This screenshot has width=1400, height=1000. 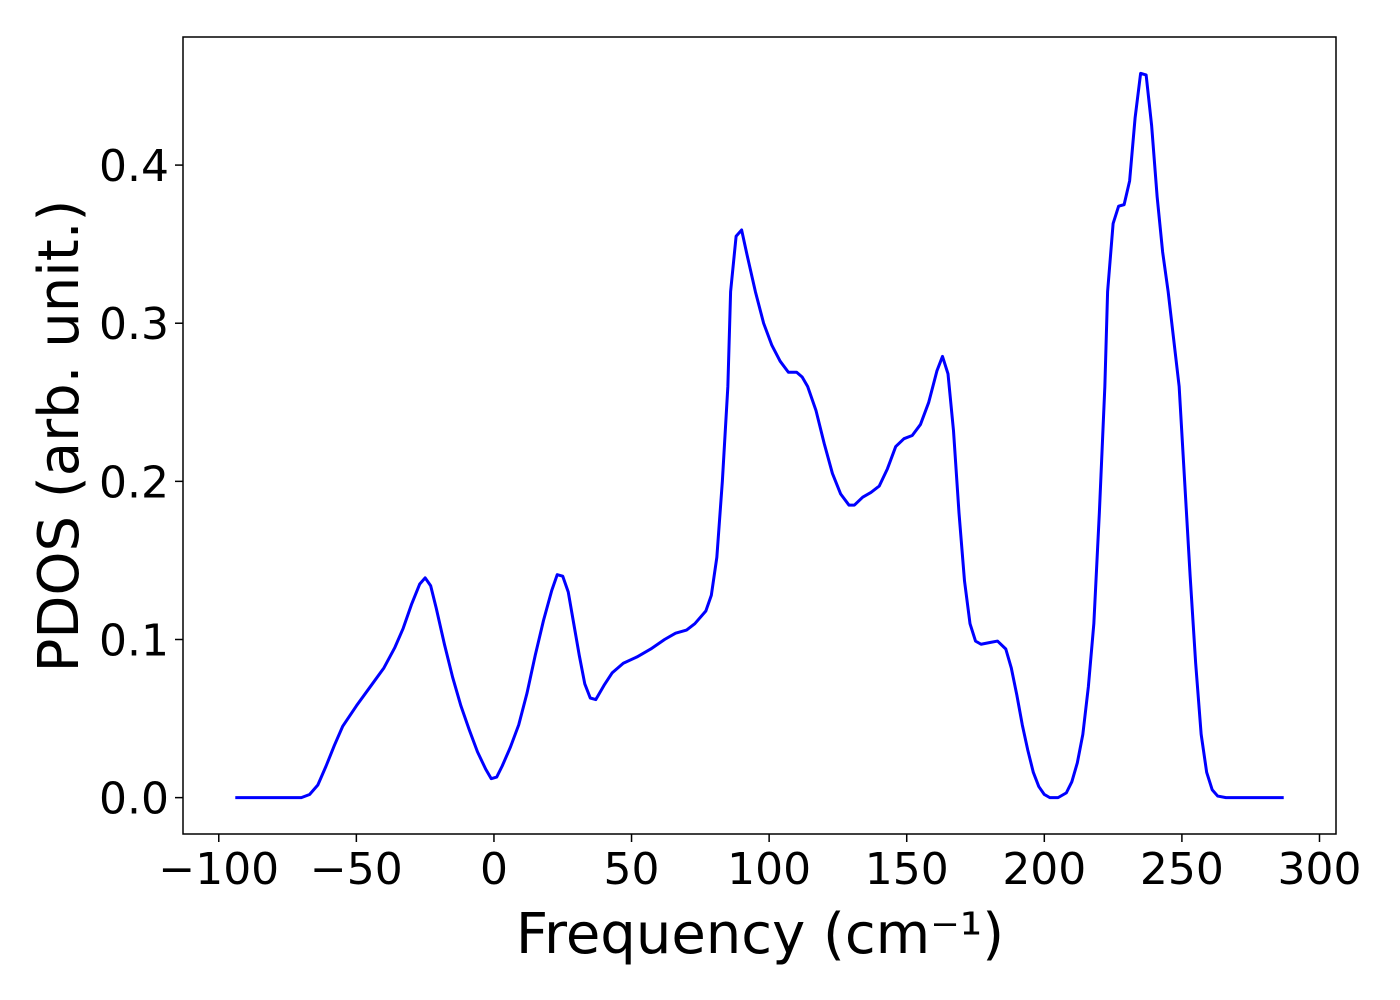 What do you see at coordinates (218, 869) in the screenshot?
I see `x-tick-label: −100` at bounding box center [218, 869].